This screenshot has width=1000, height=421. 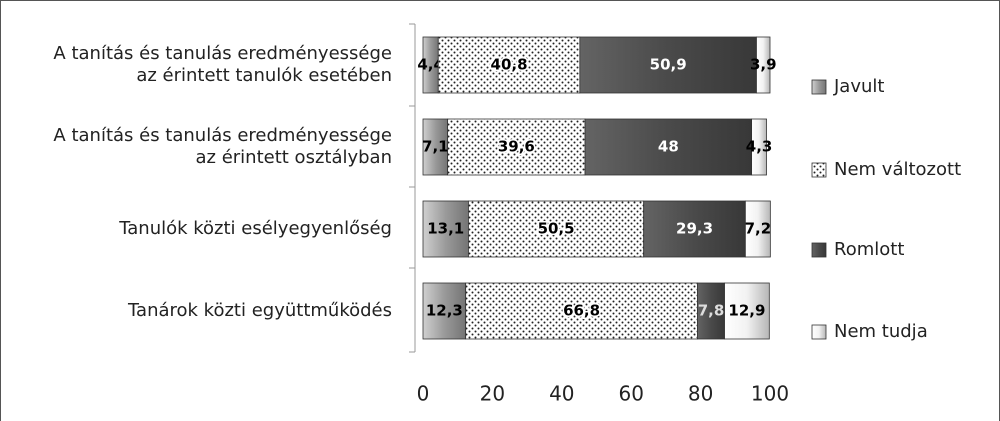 I want to click on legend-label: Javult, so click(x=858, y=86).